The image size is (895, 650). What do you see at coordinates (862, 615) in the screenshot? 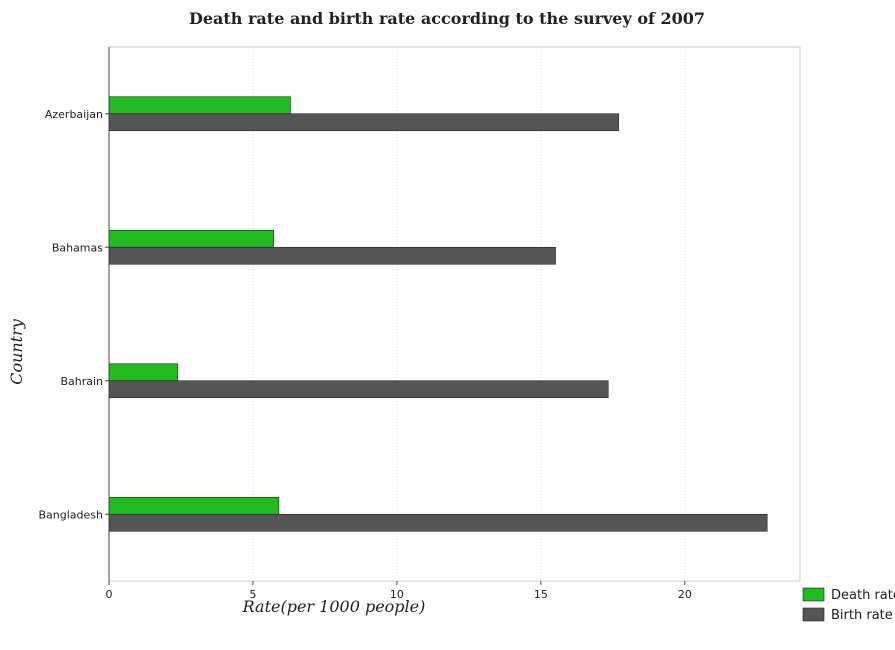
I see `legend-label-birth-rate: Birth rate` at bounding box center [862, 615].